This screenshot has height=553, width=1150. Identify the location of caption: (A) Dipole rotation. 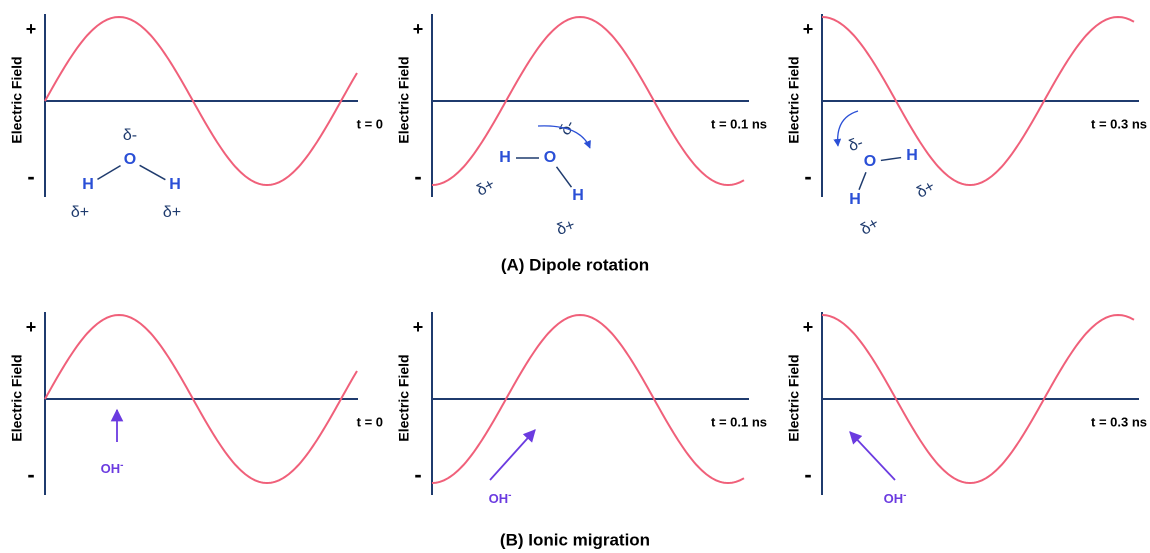
(575, 264).